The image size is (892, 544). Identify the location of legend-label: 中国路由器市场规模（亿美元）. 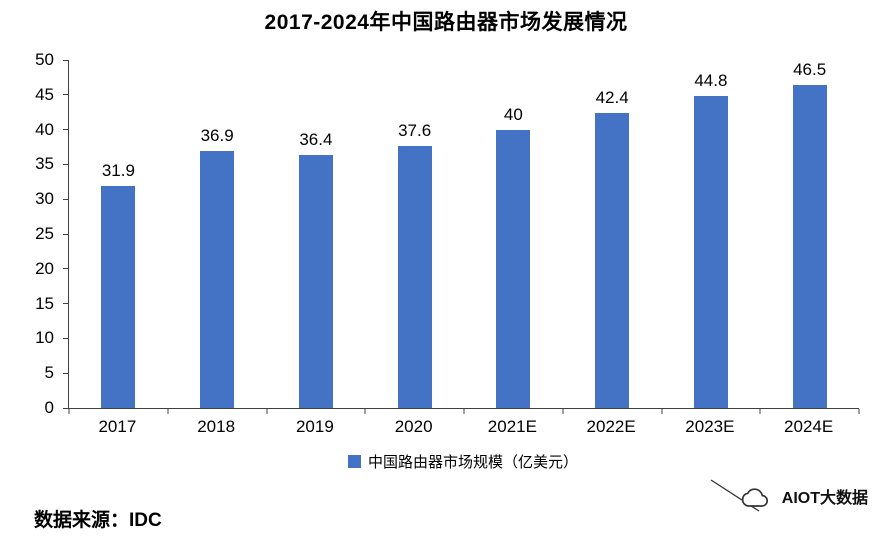
(472, 462).